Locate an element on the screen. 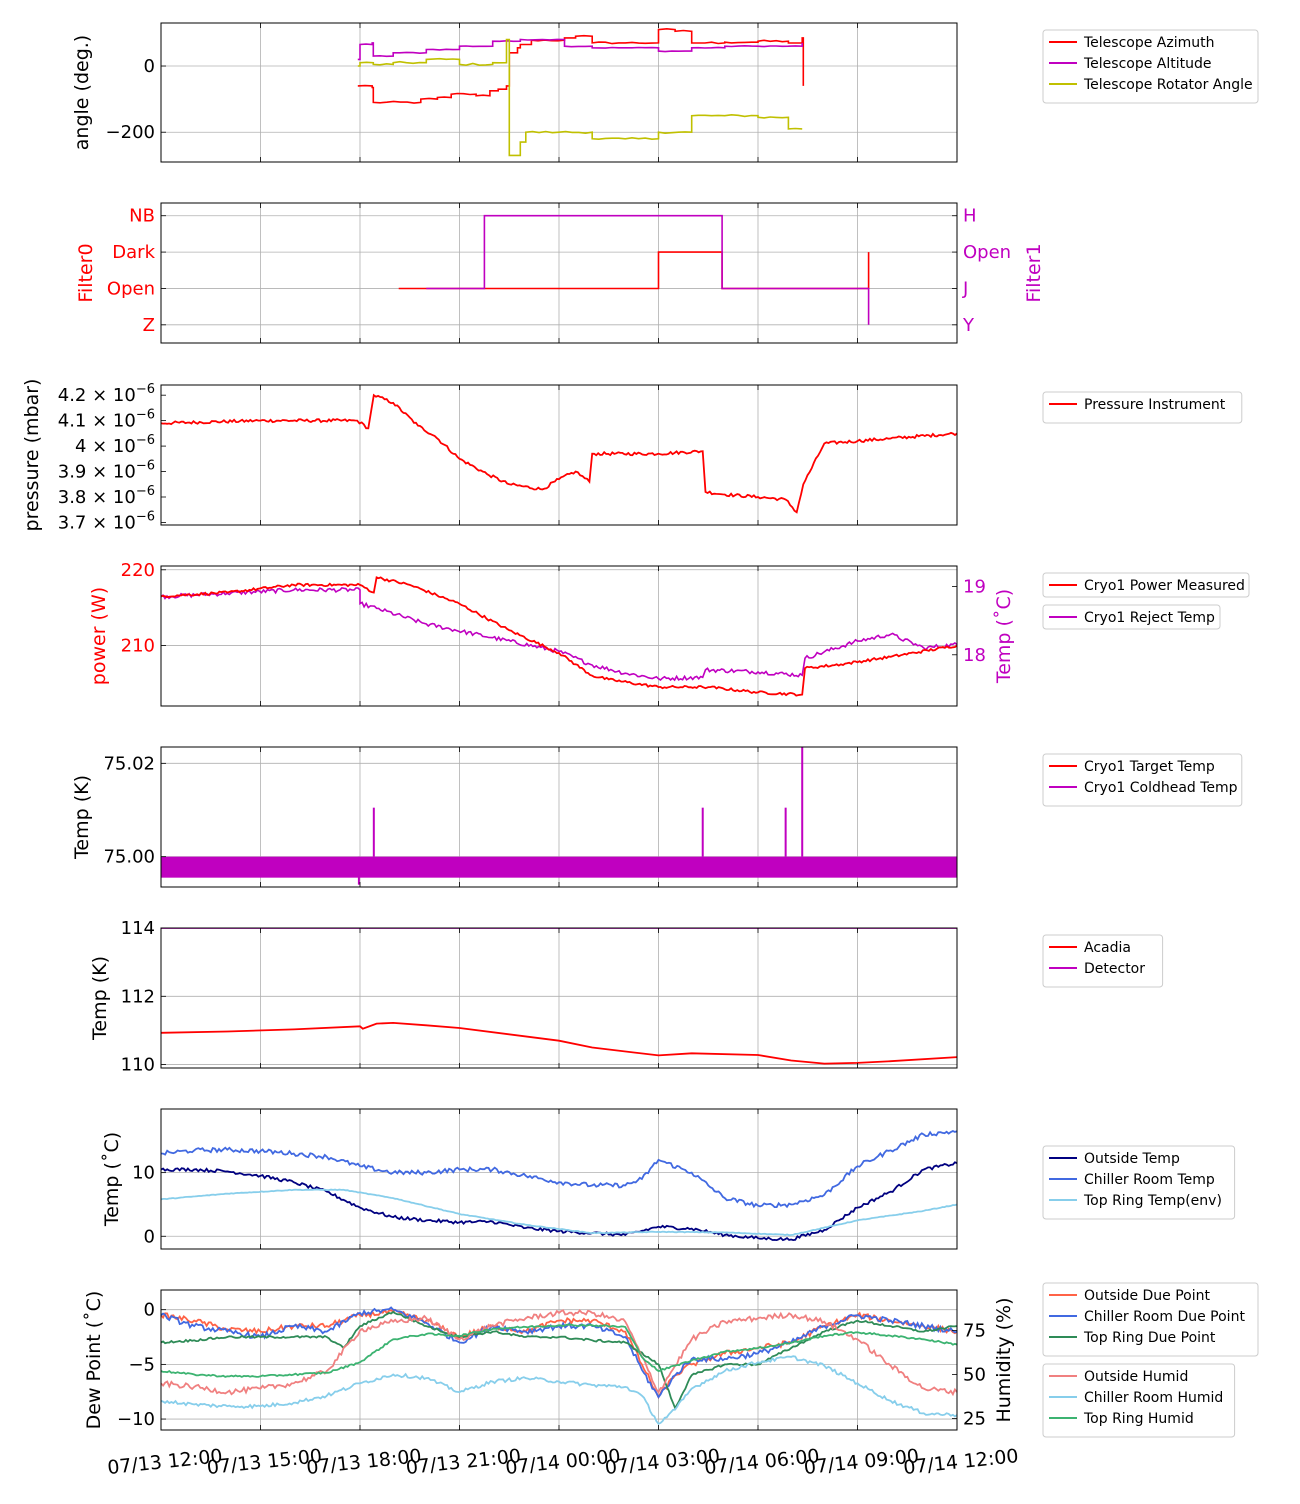 This screenshot has width=1300, height=1504. y-tick-label: 3.7 × 10⁻⁶ is located at coordinates (106, 521).